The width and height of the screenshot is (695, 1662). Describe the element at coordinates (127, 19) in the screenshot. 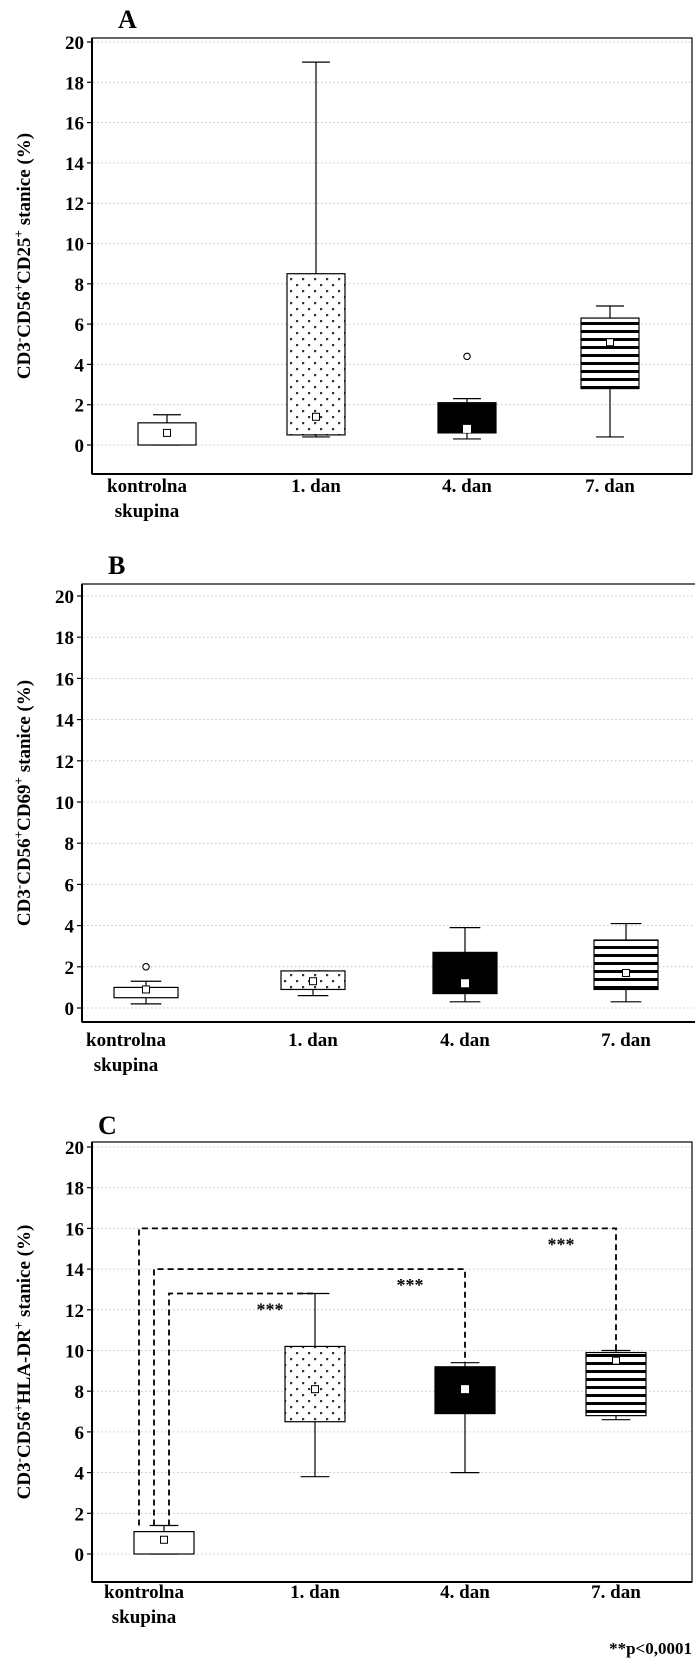

I see `panel-label: A` at that location.